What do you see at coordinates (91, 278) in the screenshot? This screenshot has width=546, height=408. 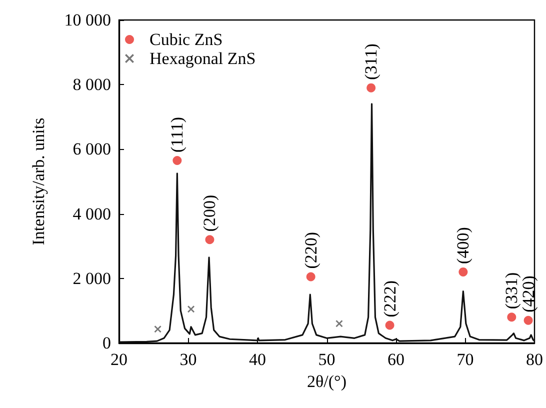 I see `y-tick-label: 2 000` at bounding box center [91, 278].